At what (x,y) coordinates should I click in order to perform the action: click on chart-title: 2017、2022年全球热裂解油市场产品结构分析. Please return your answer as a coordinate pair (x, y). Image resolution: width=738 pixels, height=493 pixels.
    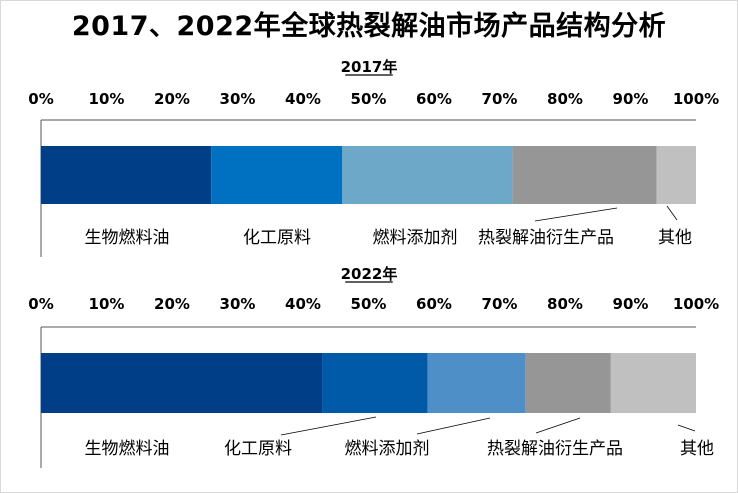
    Looking at the image, I should click on (369, 26).